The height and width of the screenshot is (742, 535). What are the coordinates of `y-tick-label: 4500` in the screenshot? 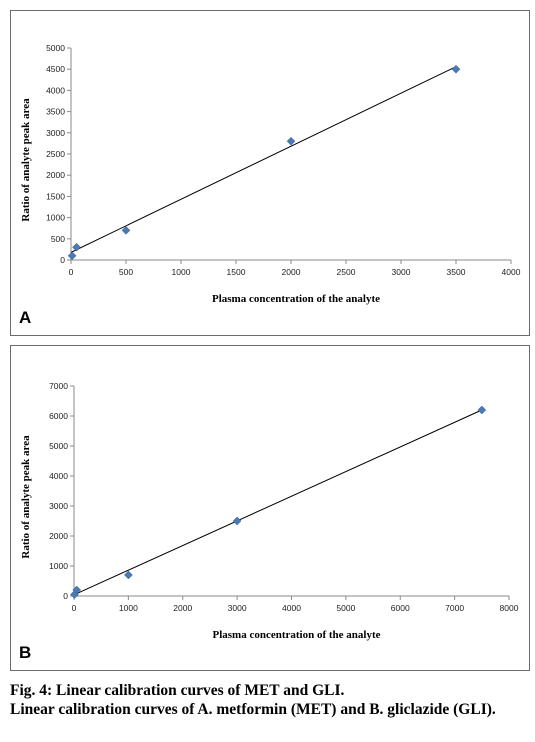 It's located at (55, 69).